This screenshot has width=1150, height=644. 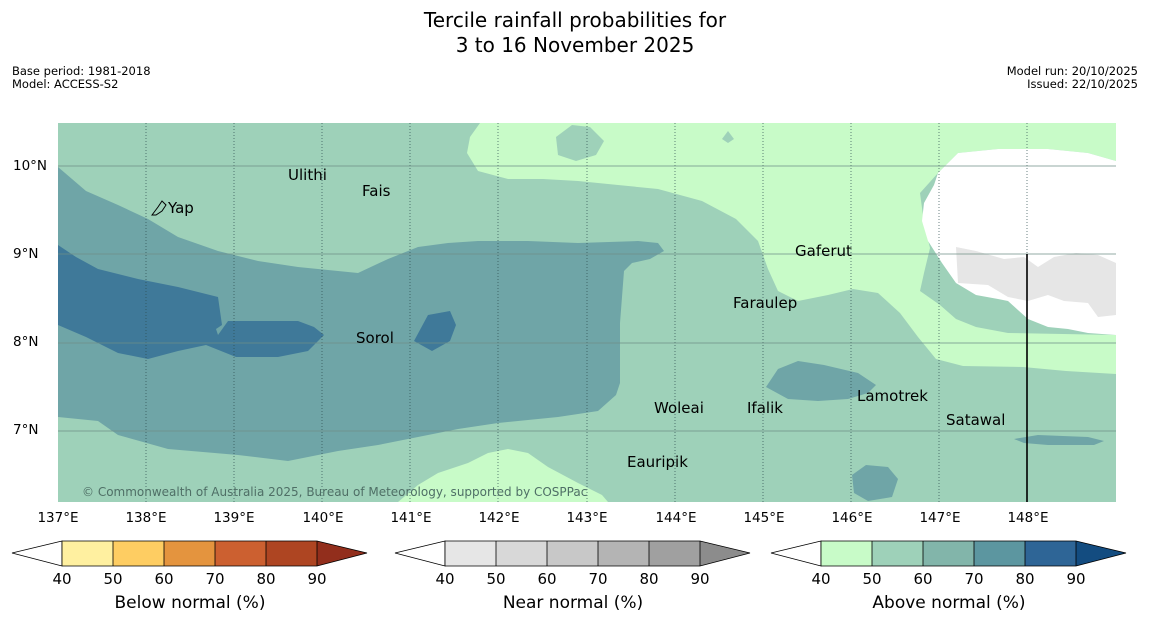 I want to click on region-above-60-islet, so click(x=580, y=143).